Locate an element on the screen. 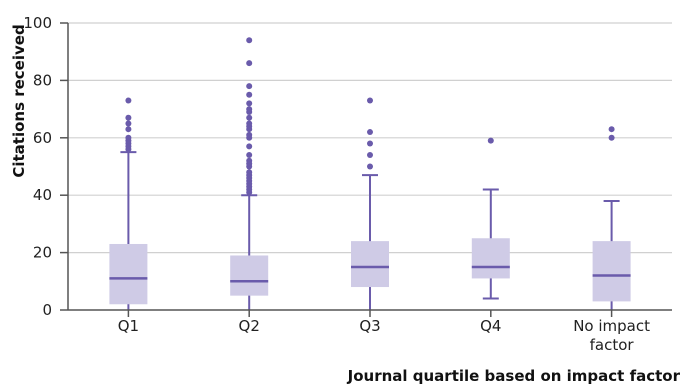 The width and height of the screenshot is (684, 386). x-tick-label: Q1 is located at coordinates (128, 326).